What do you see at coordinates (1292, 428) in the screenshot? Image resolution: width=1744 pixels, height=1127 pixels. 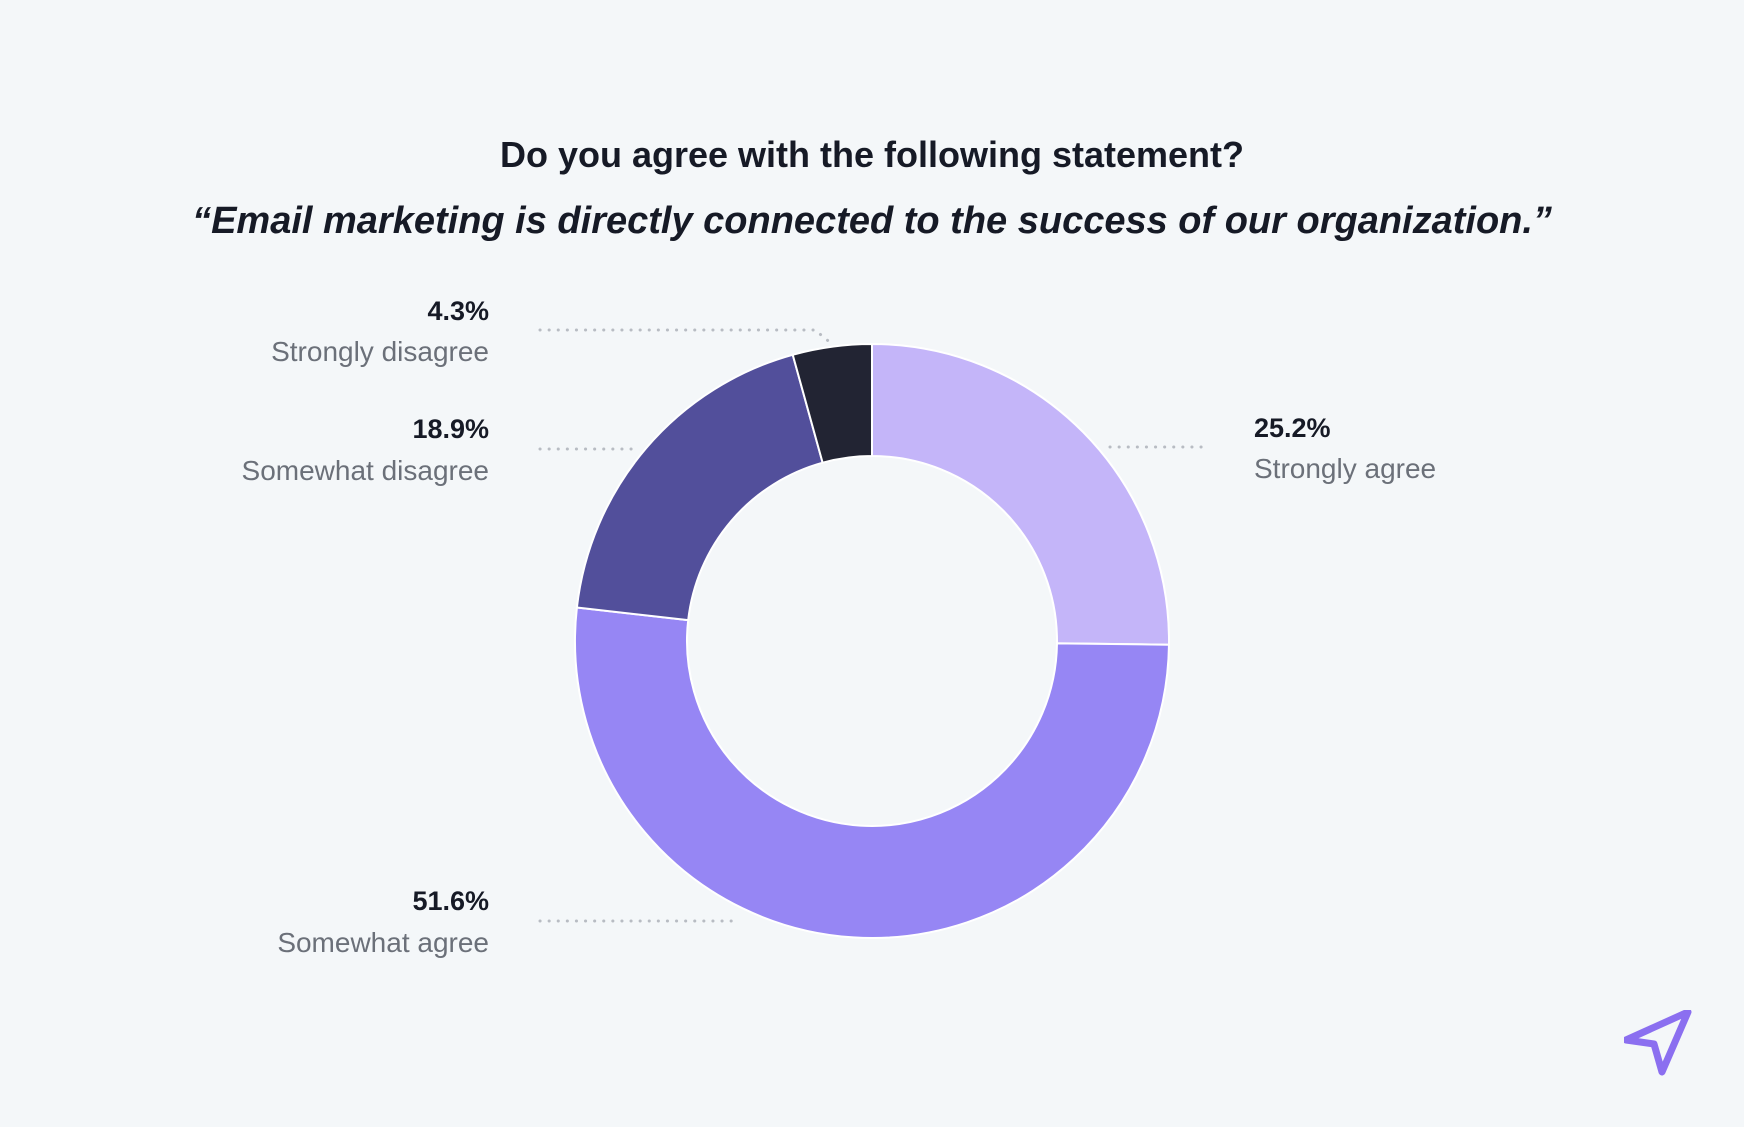 I see `value-label-strongly-agree: 25.2%` at bounding box center [1292, 428].